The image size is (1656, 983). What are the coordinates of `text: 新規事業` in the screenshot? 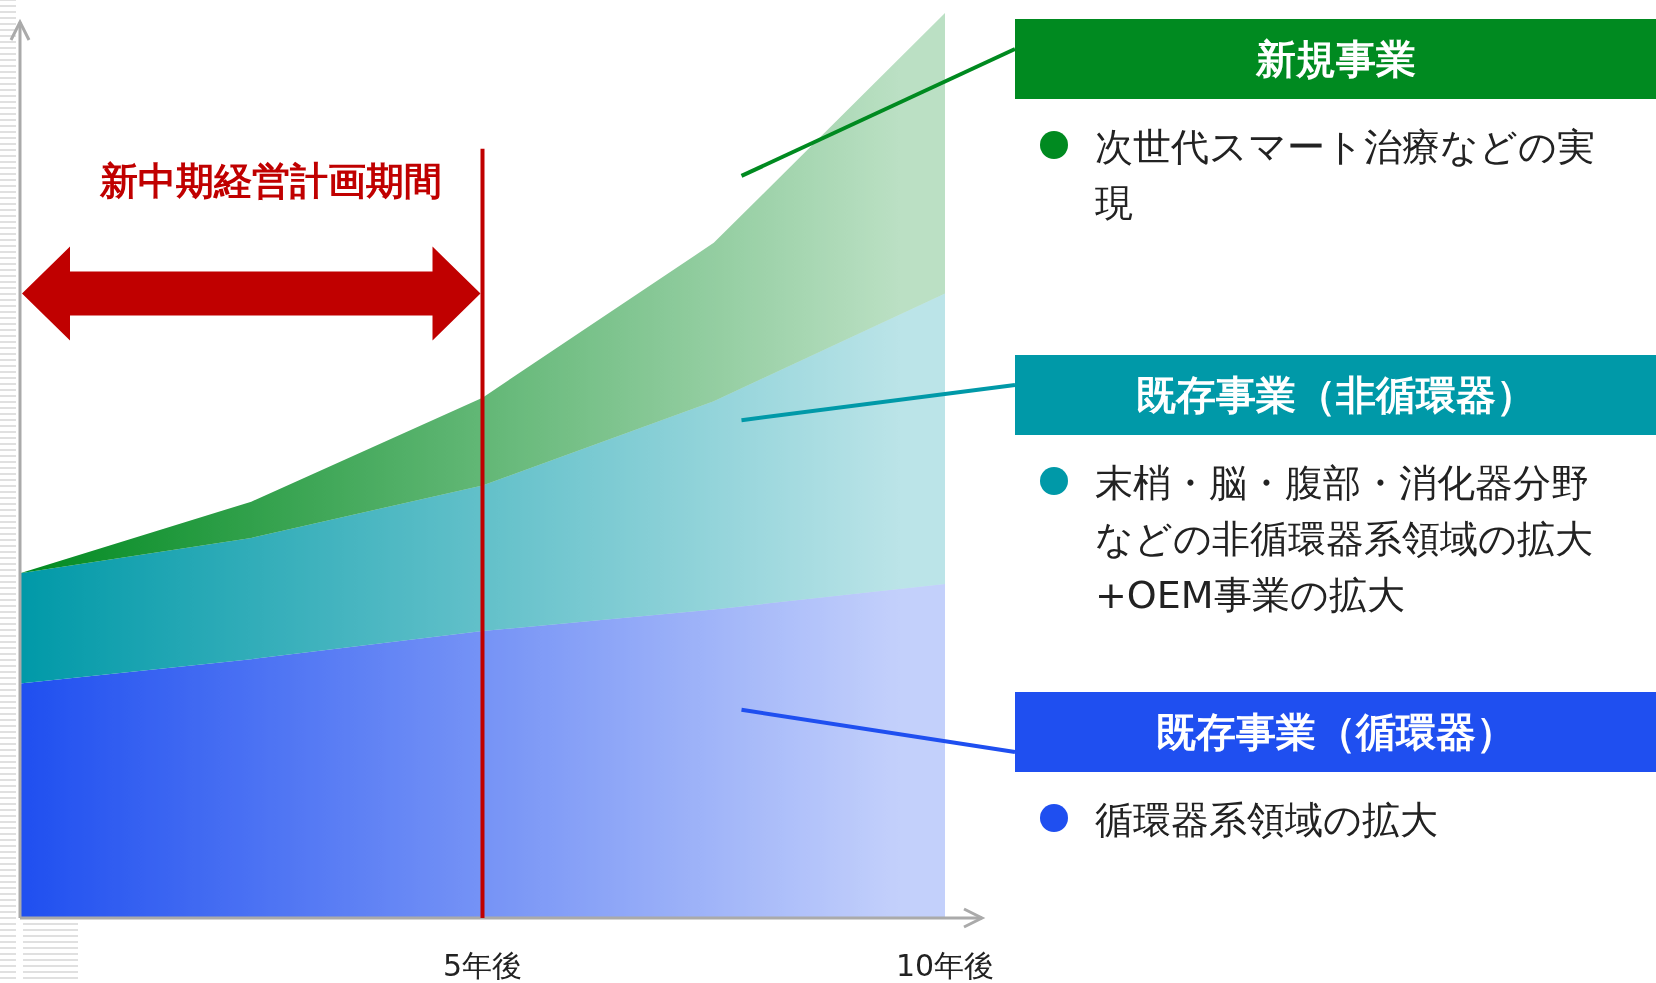 It's located at (1335, 59).